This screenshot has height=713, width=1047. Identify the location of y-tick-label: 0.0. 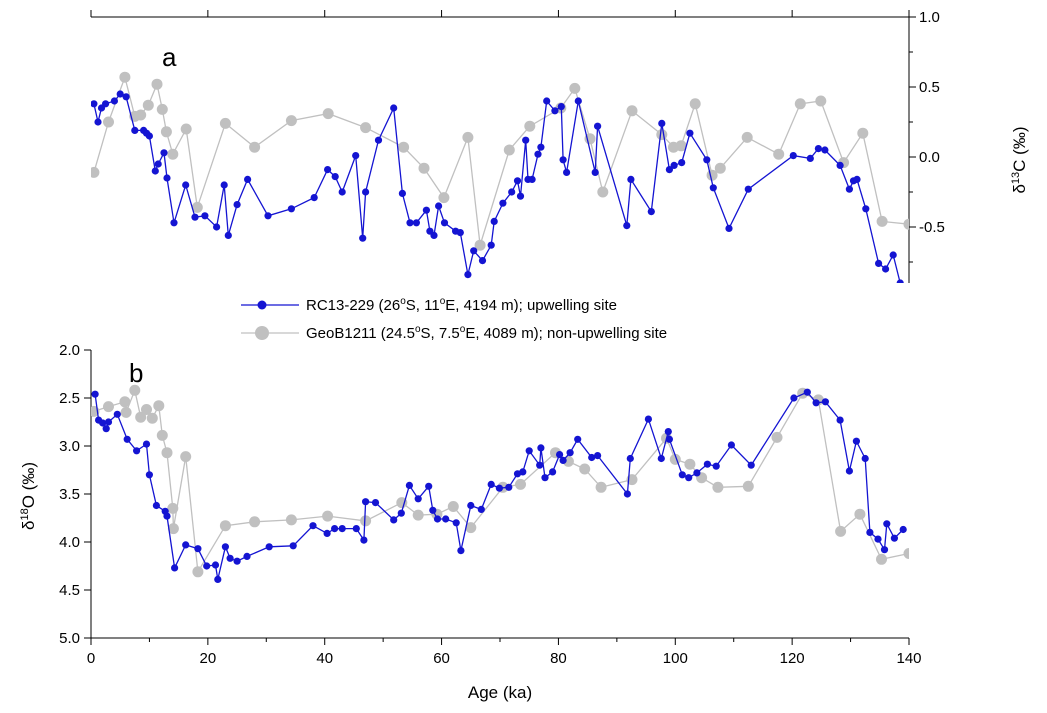
(929, 157).